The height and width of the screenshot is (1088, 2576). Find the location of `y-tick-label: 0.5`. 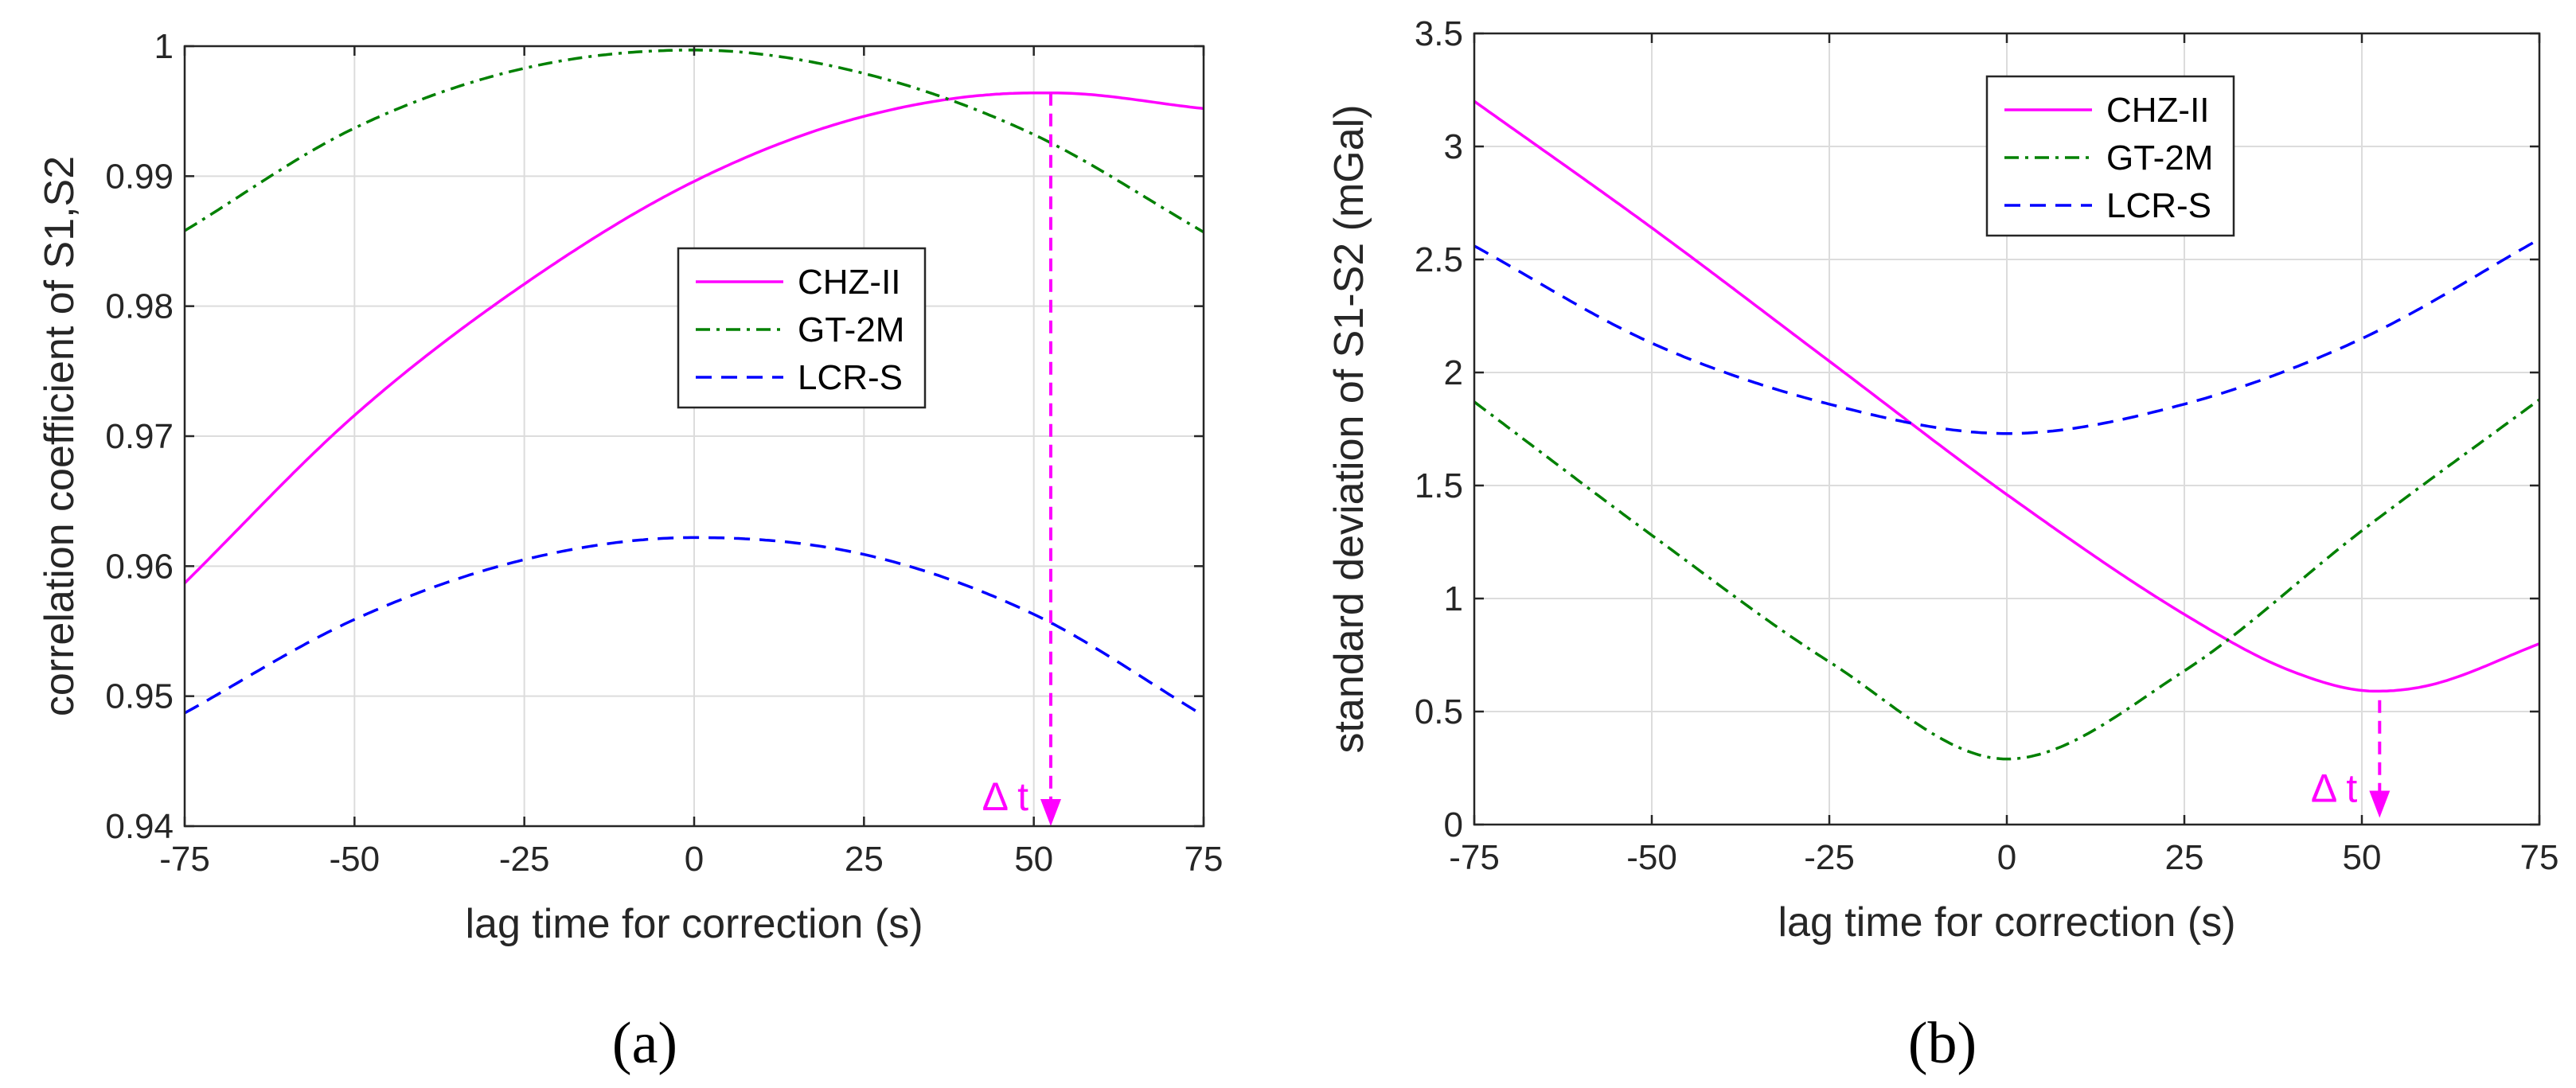

y-tick-label: 0.5 is located at coordinates (1439, 711).